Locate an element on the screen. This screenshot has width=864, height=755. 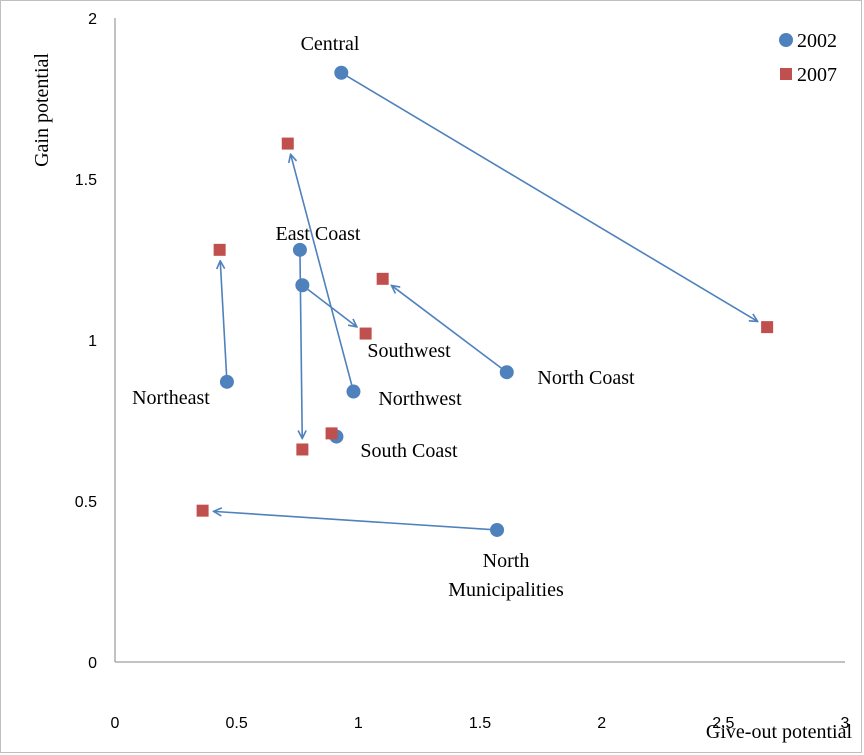
x-tick-label: 1.5 is located at coordinates (480, 723).